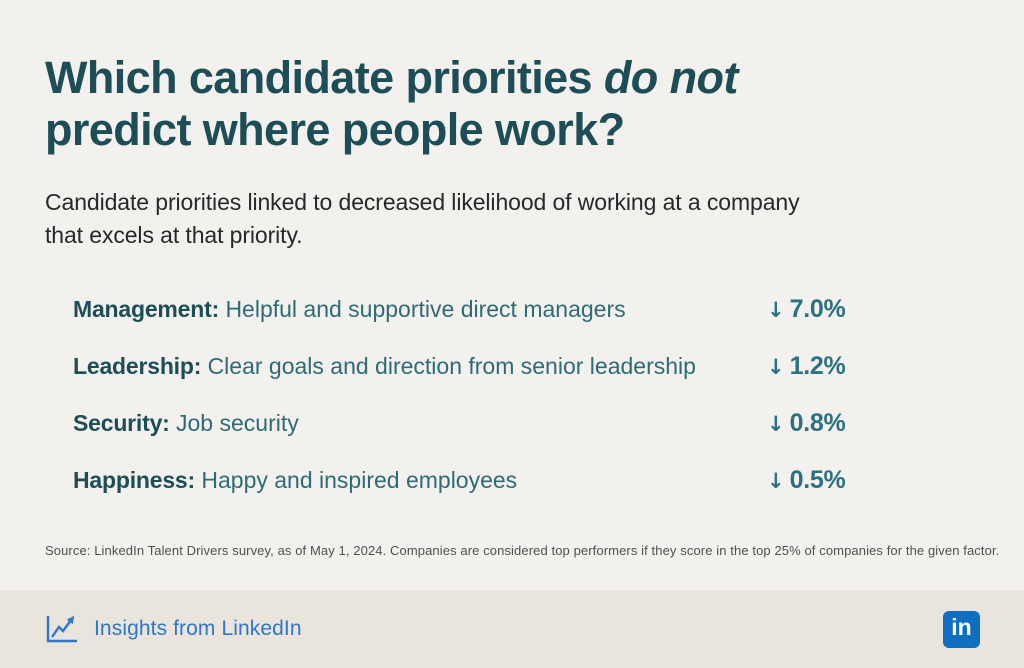 This screenshot has height=668, width=1024. I want to click on brand-lockup: Insights from LinkedIn, so click(173, 629).